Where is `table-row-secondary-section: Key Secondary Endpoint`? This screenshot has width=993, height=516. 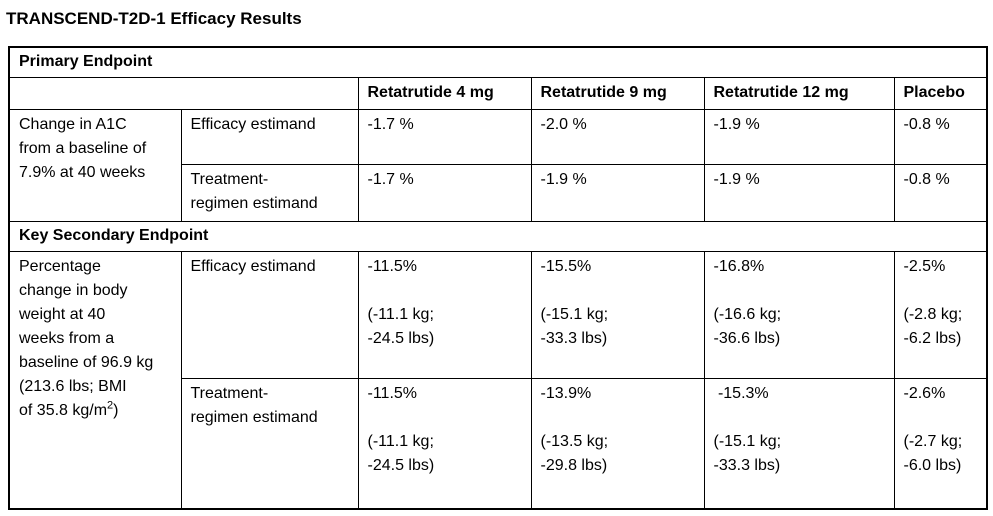 table-row-secondary-section: Key Secondary Endpoint is located at coordinates (498, 236).